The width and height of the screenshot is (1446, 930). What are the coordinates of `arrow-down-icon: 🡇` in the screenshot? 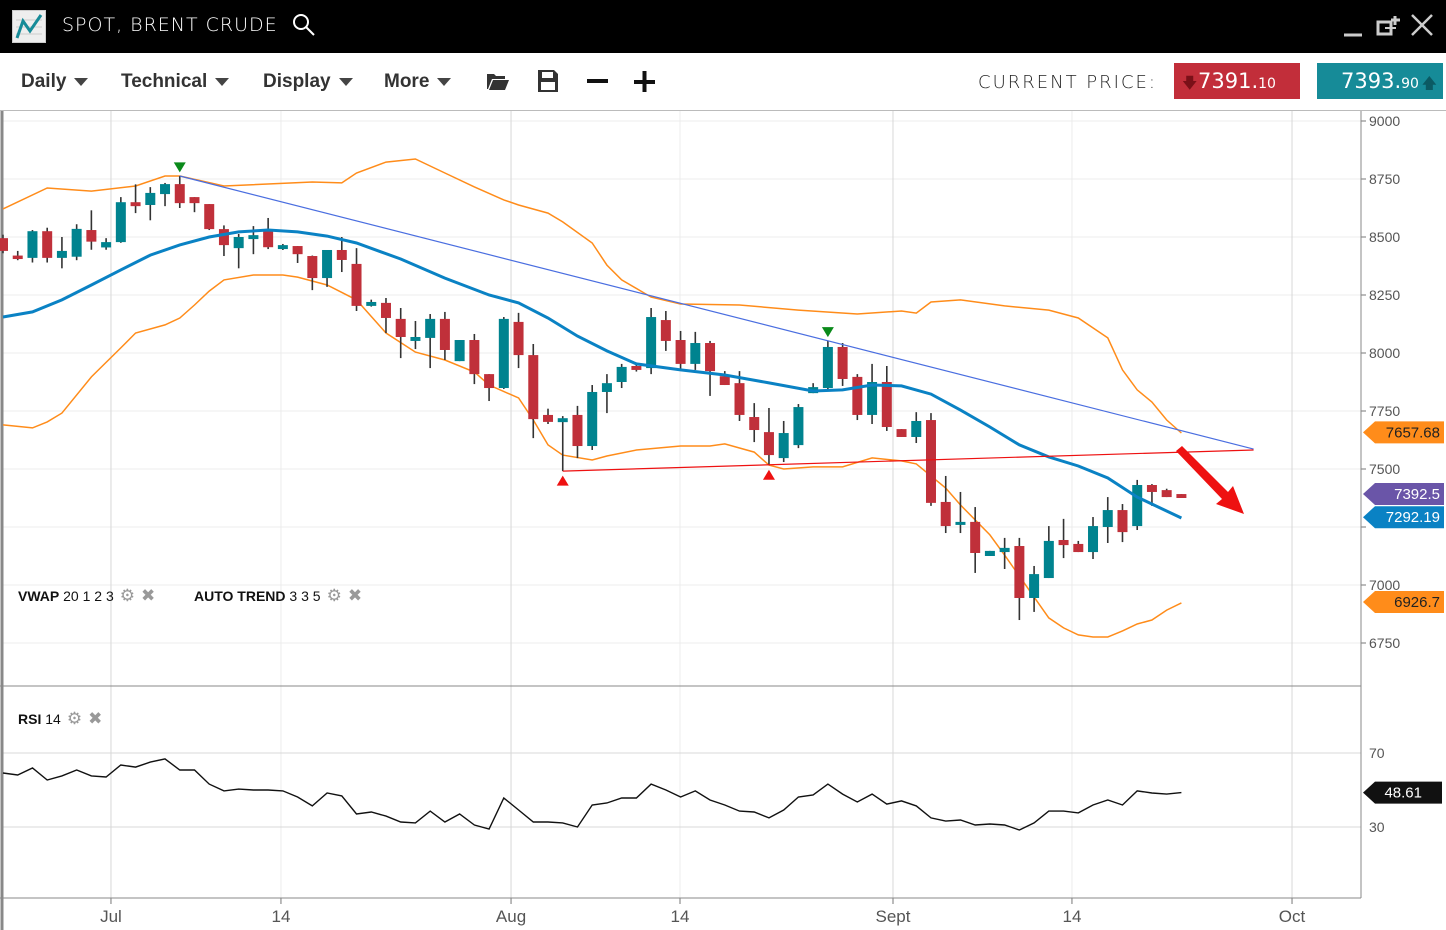 It's located at (1190, 83).